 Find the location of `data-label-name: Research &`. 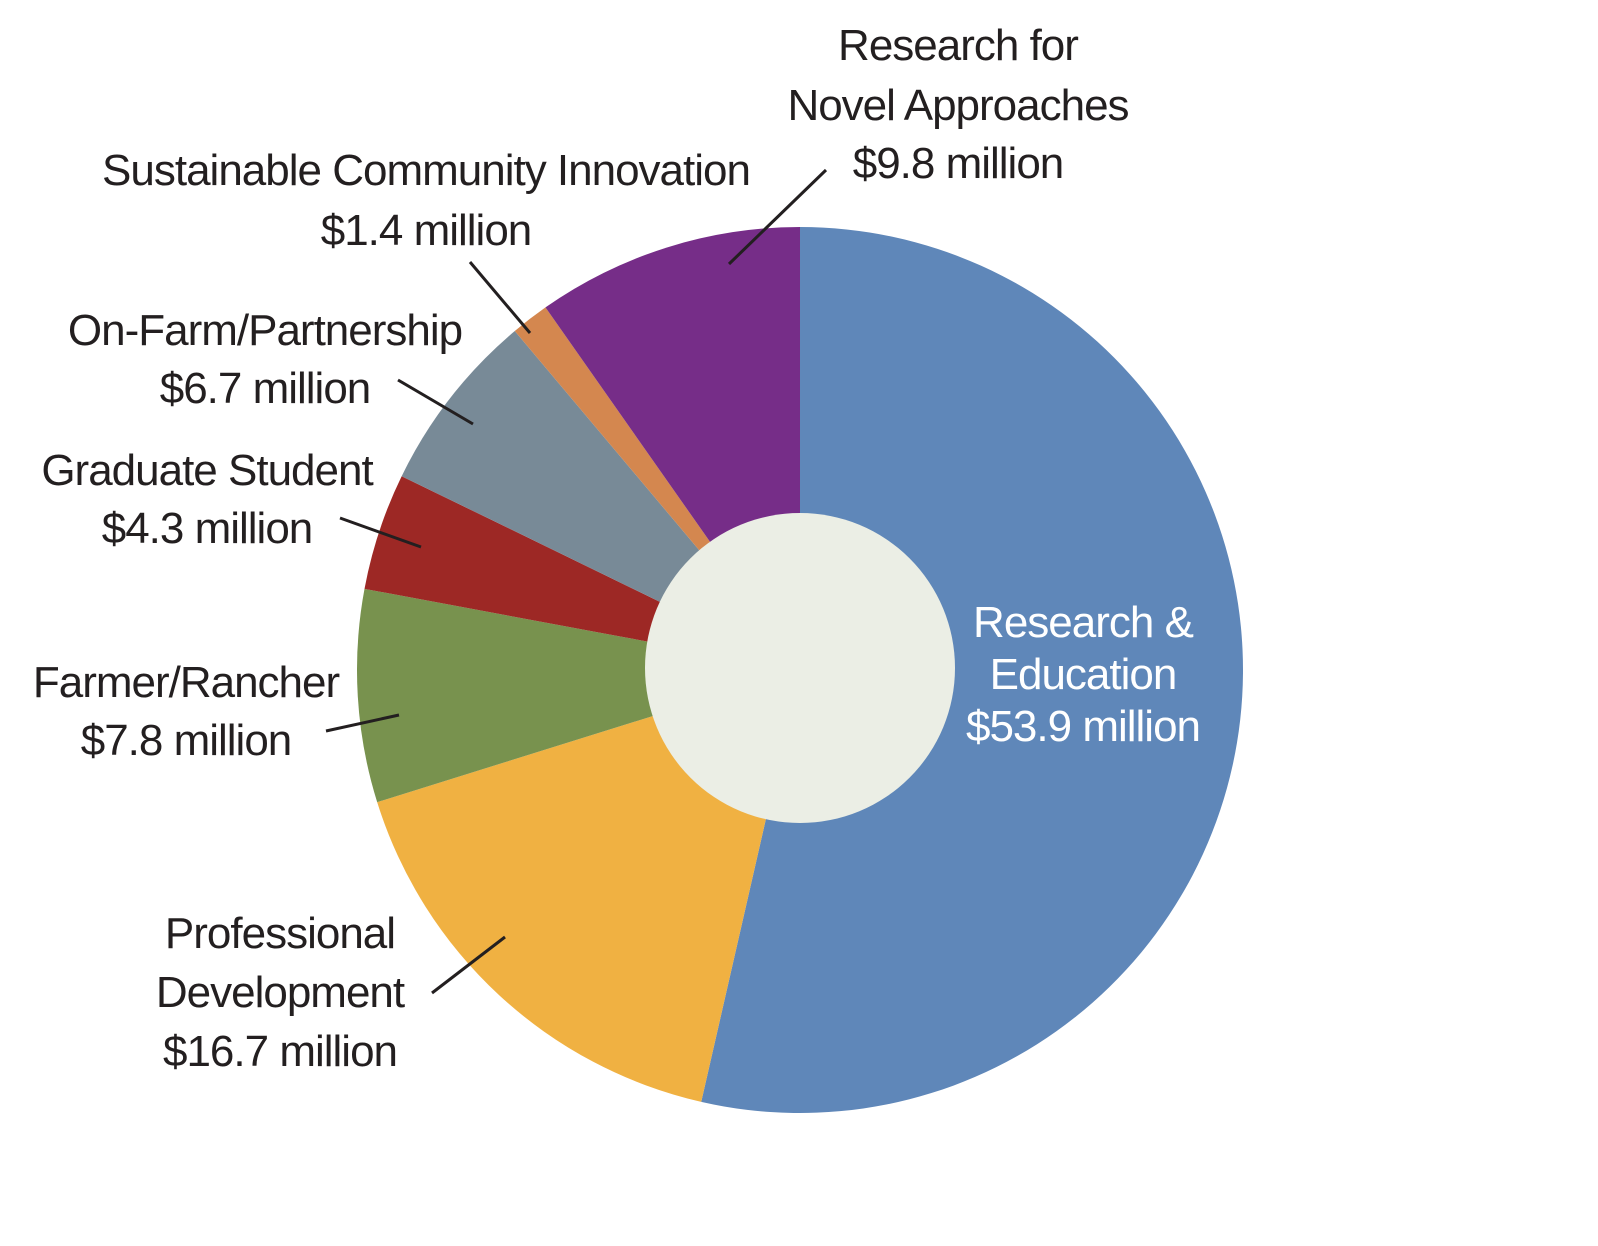

data-label-name: Research & is located at coordinates (1083, 622).